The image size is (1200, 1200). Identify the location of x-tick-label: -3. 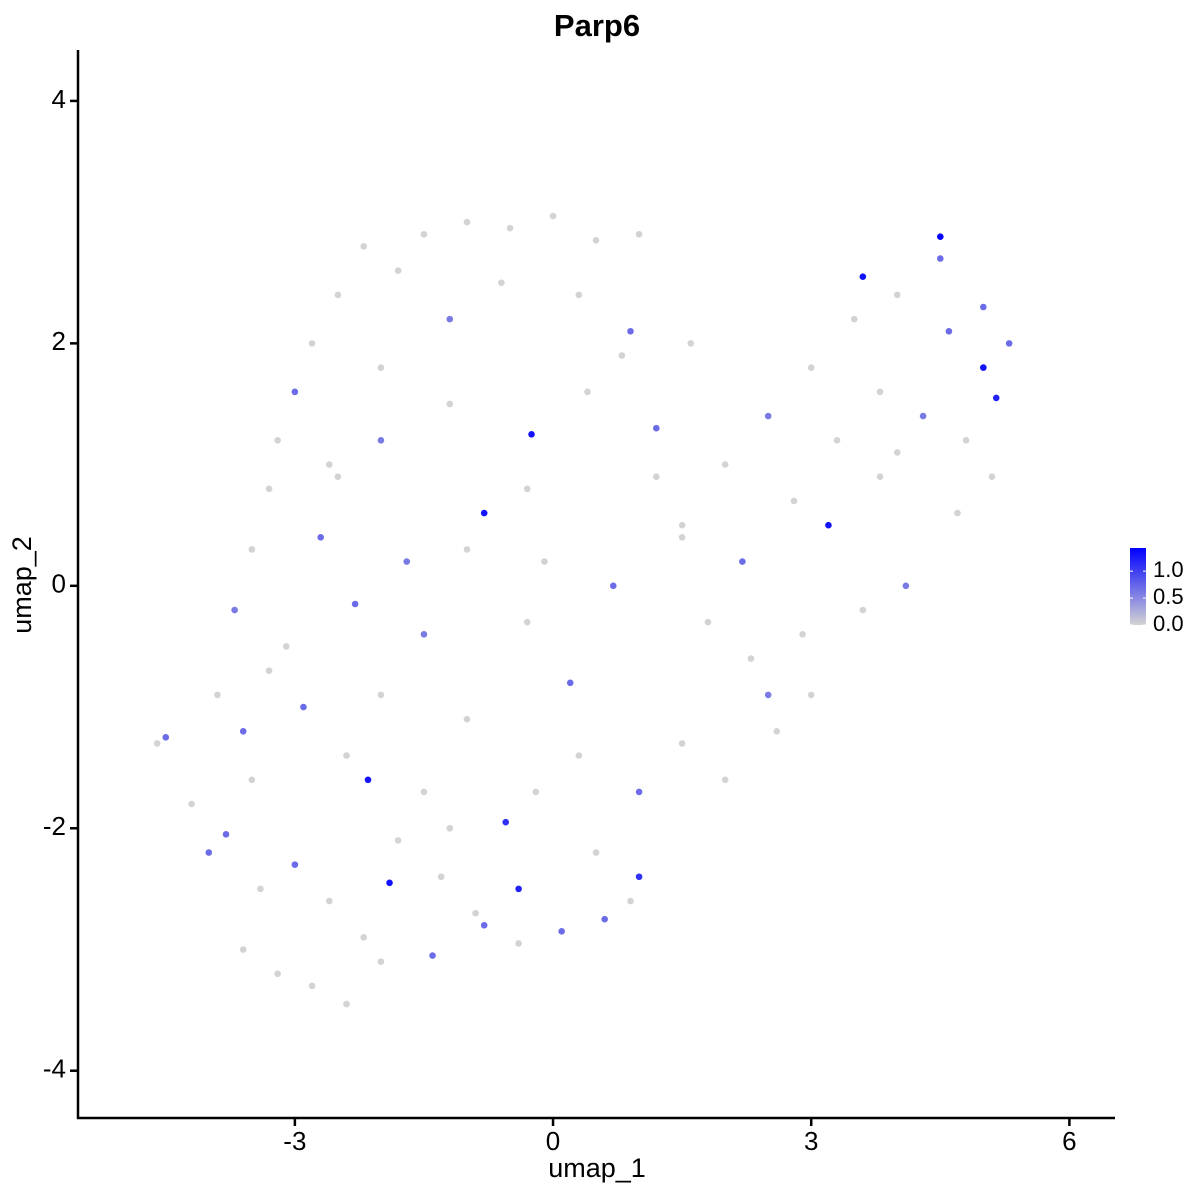
(294, 1141).